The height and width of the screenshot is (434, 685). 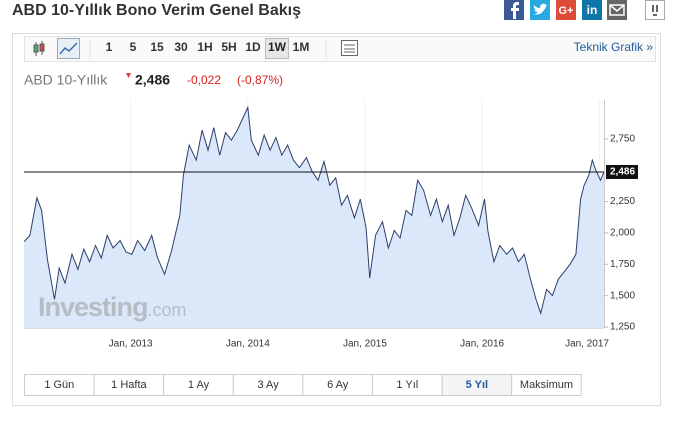 What do you see at coordinates (614, 47) in the screenshot?
I see `technical-chart-link: Teknik Grafik »` at bounding box center [614, 47].